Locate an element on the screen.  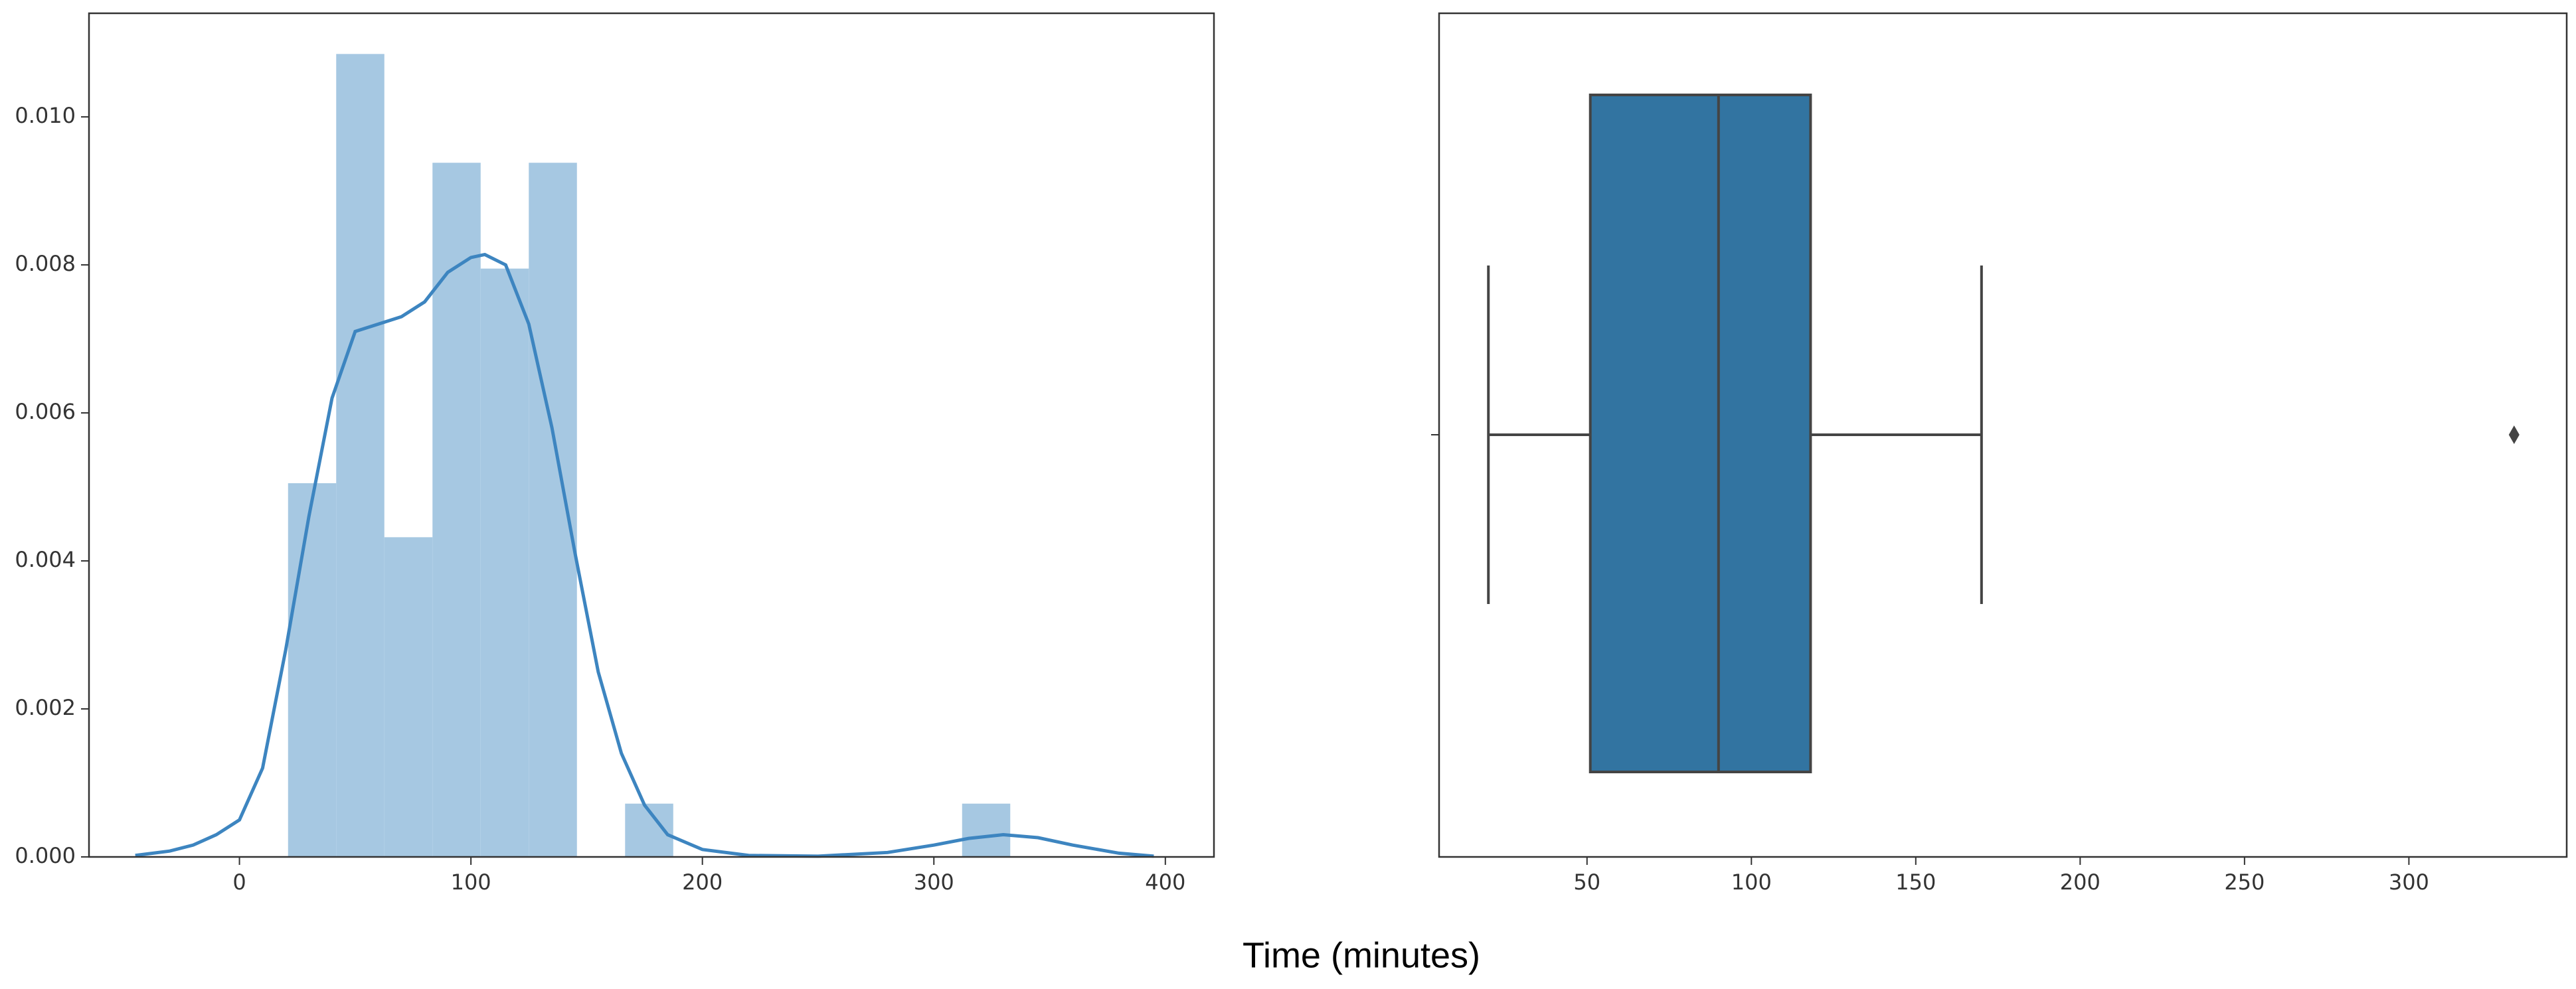
x-tick-label: 400 is located at coordinates (1165, 882).